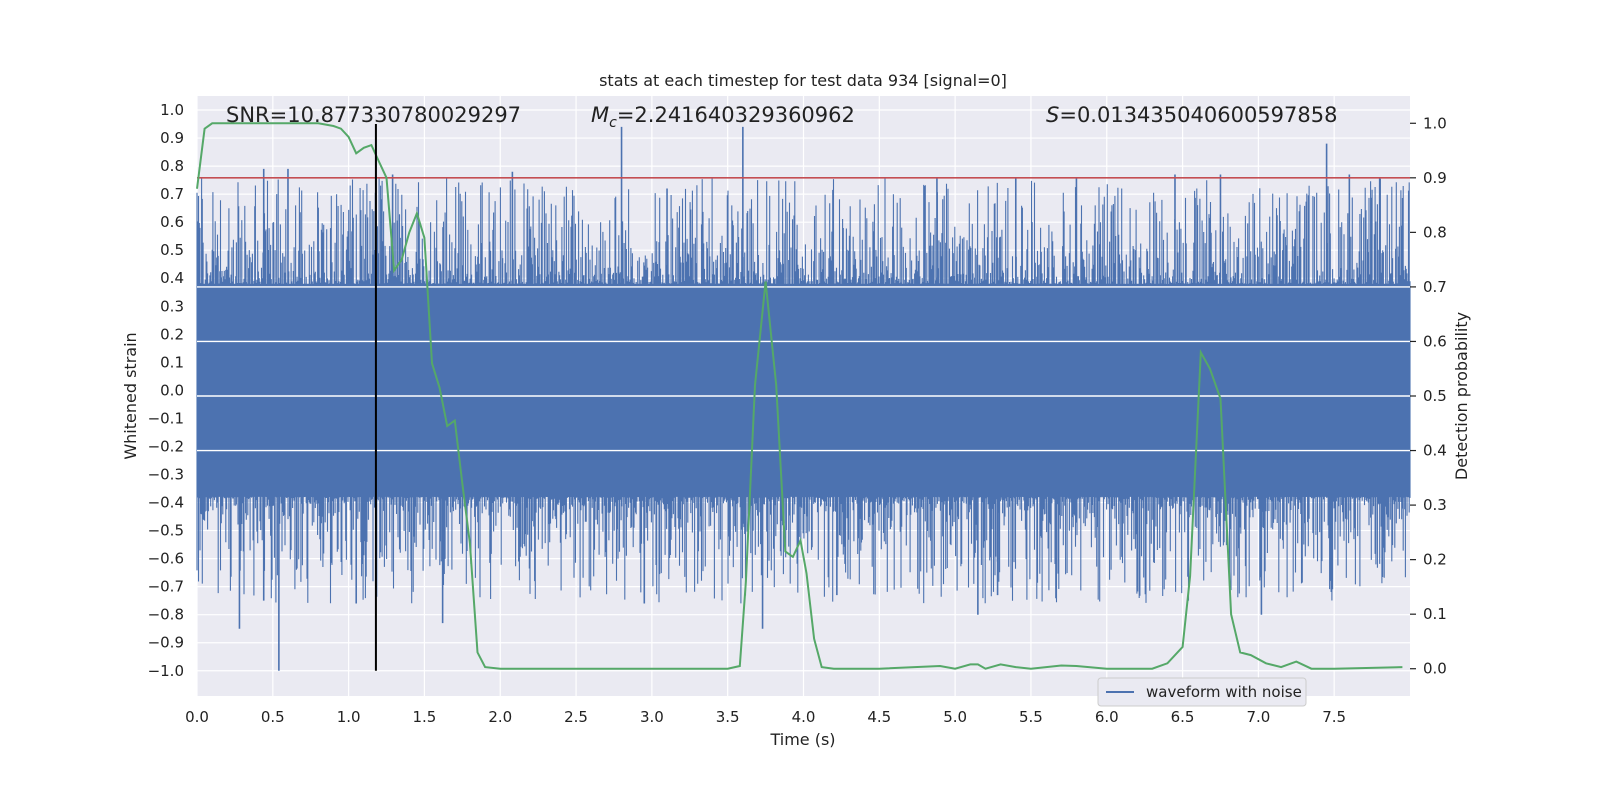  Describe the element at coordinates (172, 278) in the screenshot. I see `left-y-tick-label: 0.4` at that location.